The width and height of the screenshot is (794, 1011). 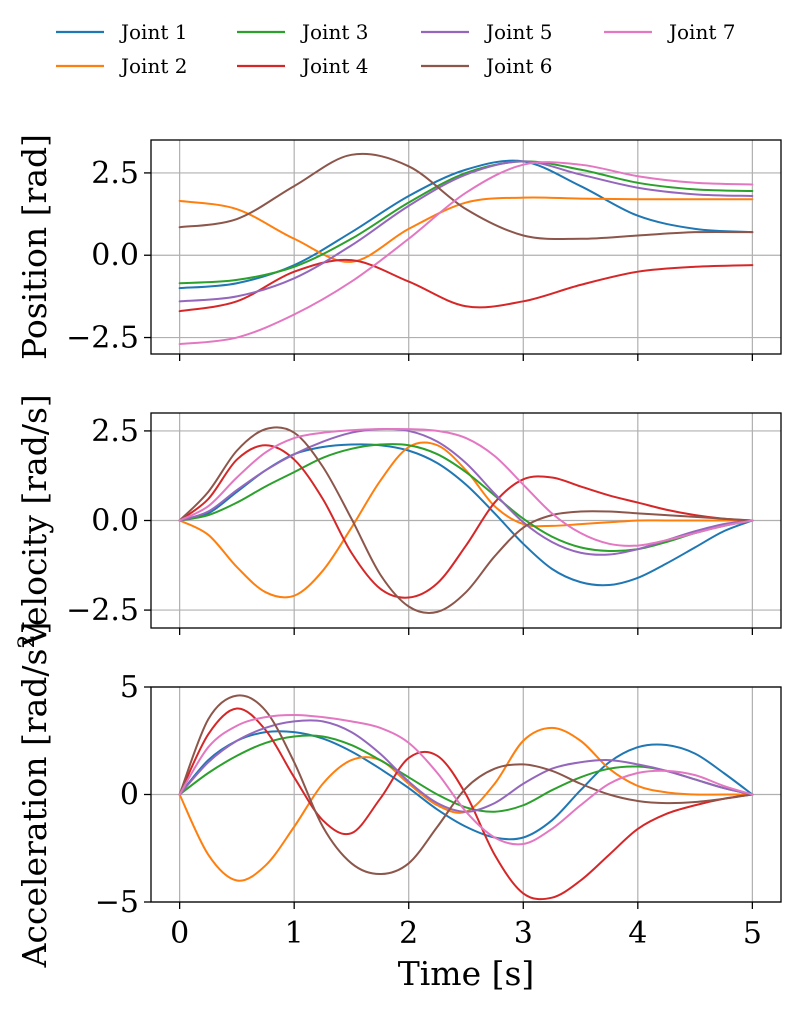 I want to click on velocity-ytick-label: 0.0, so click(x=115, y=521).